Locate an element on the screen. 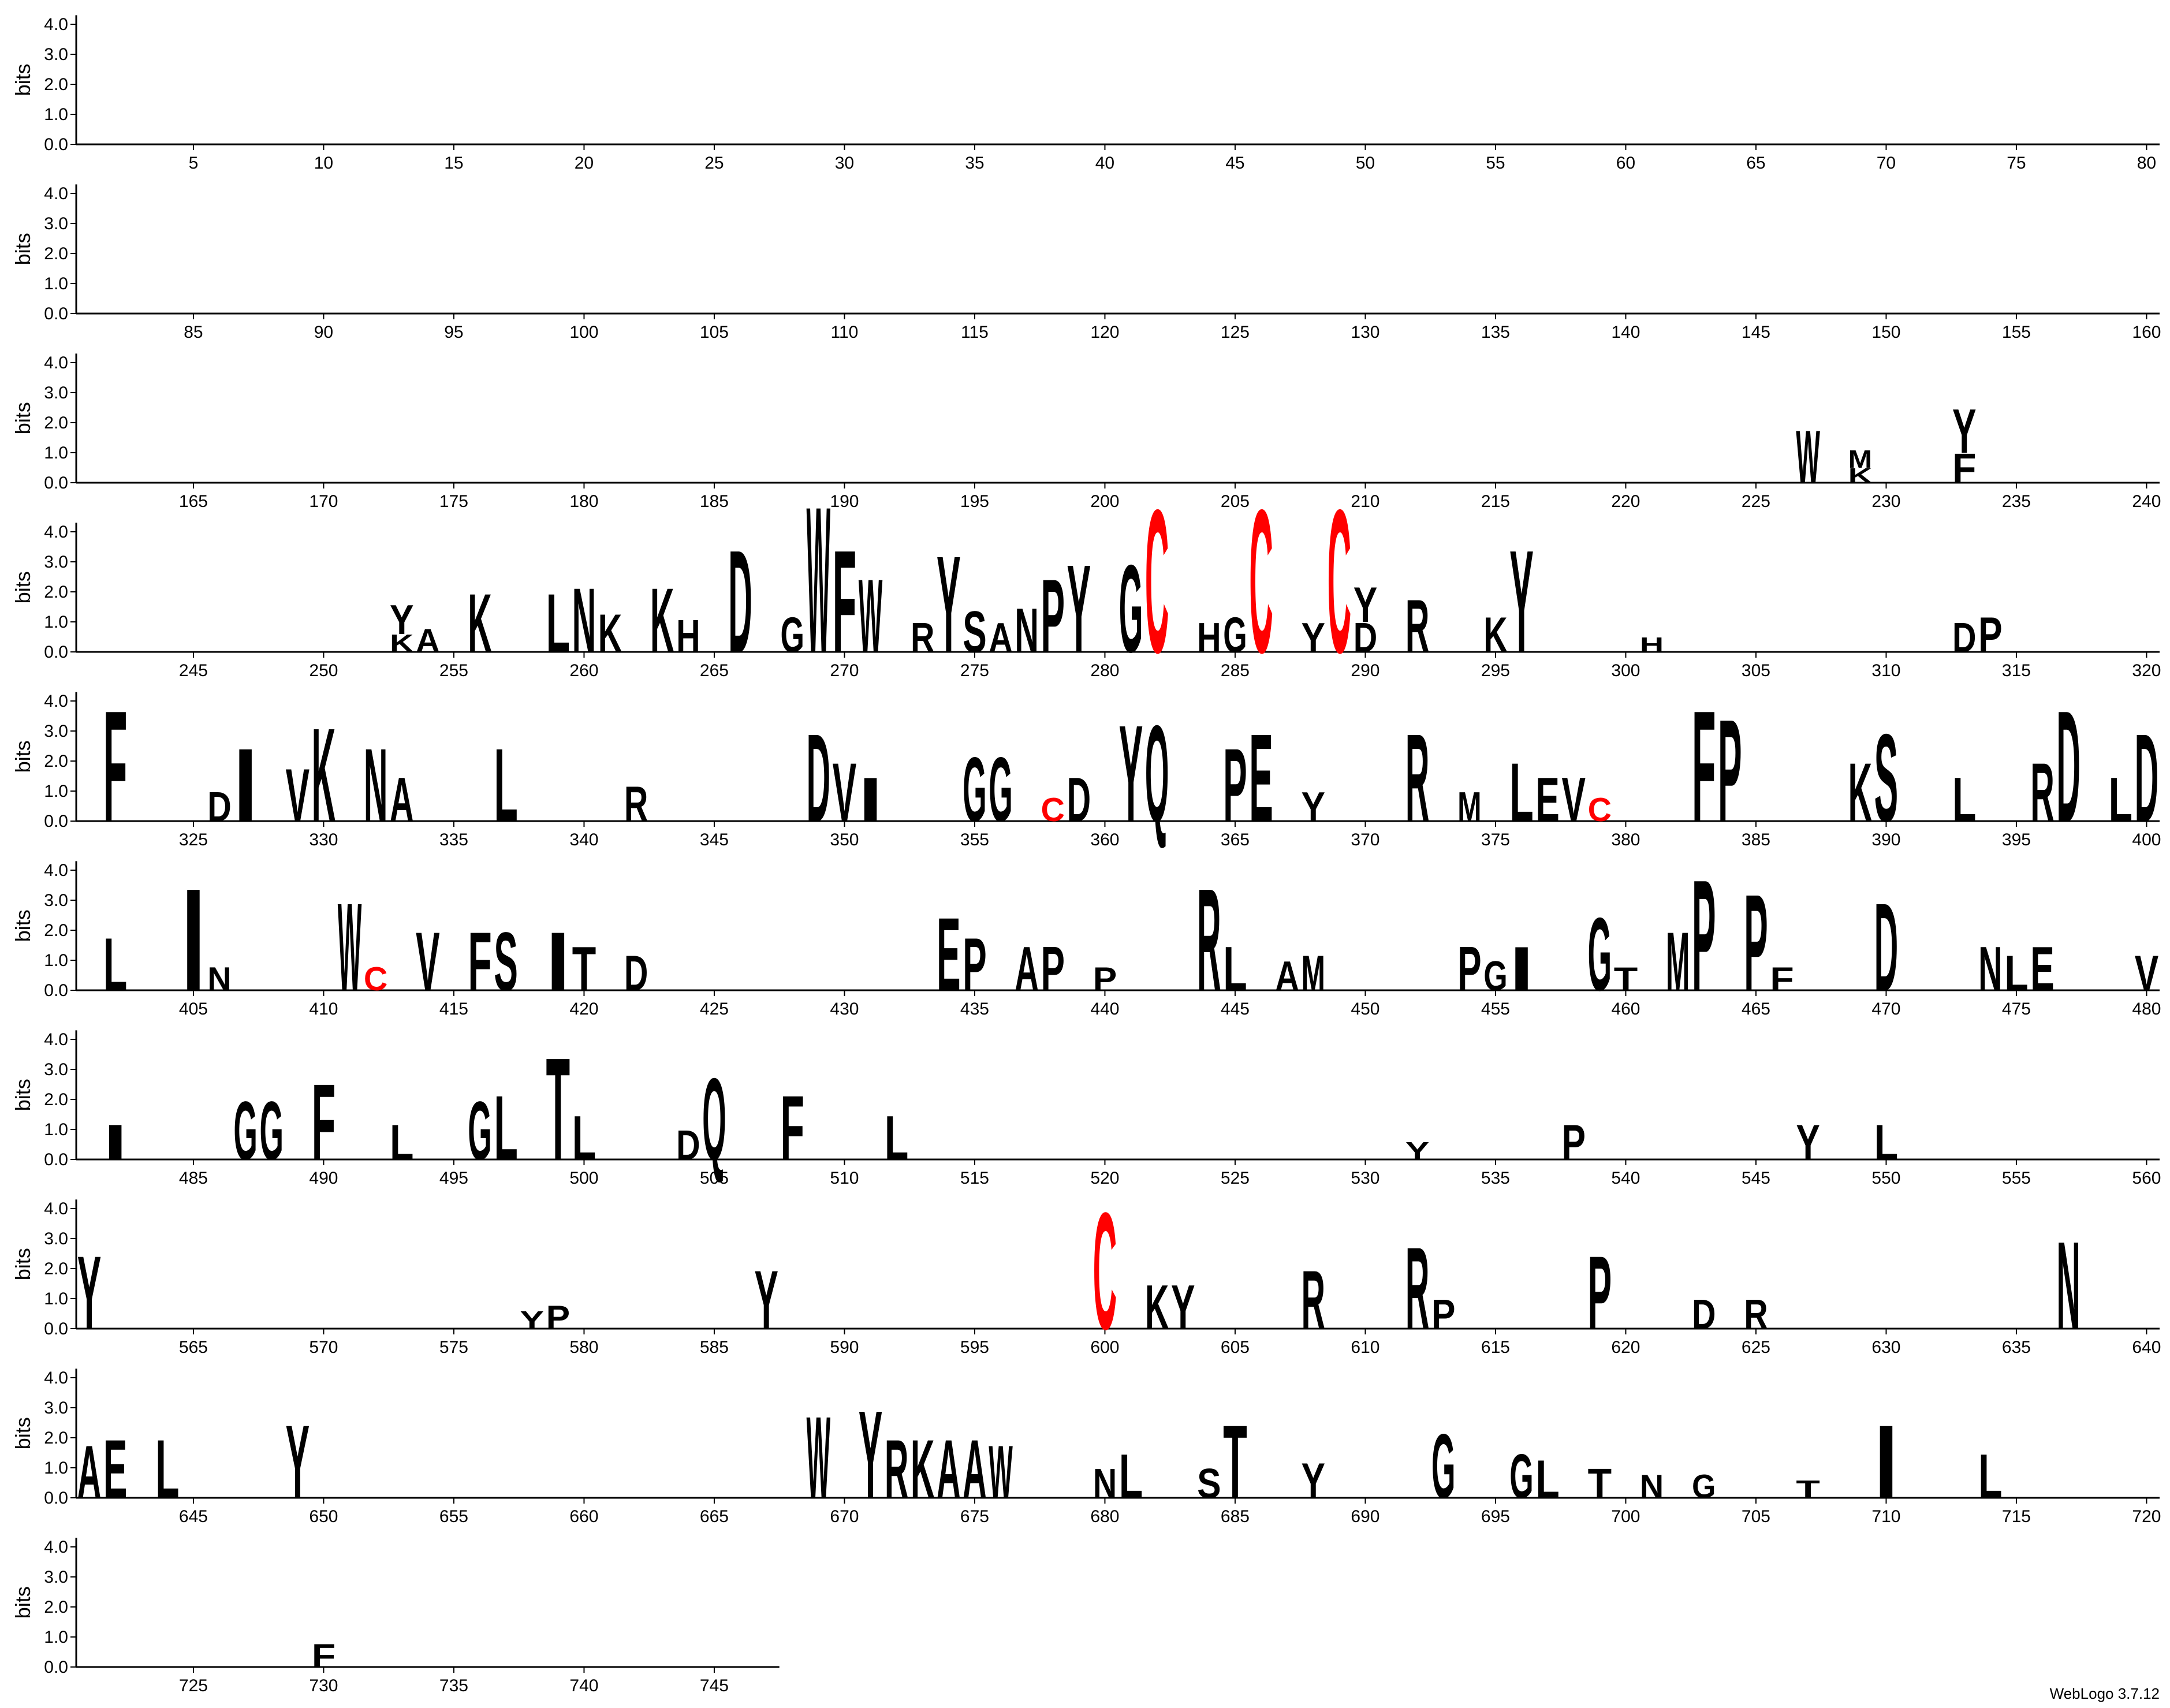  logo-letter: N is located at coordinates (584, 620).